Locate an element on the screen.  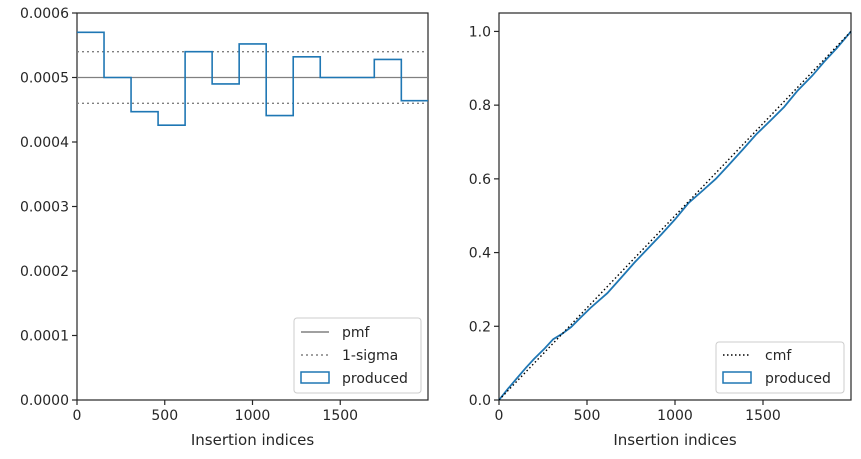
right-x-tick-label: 0 is located at coordinates (499, 416).